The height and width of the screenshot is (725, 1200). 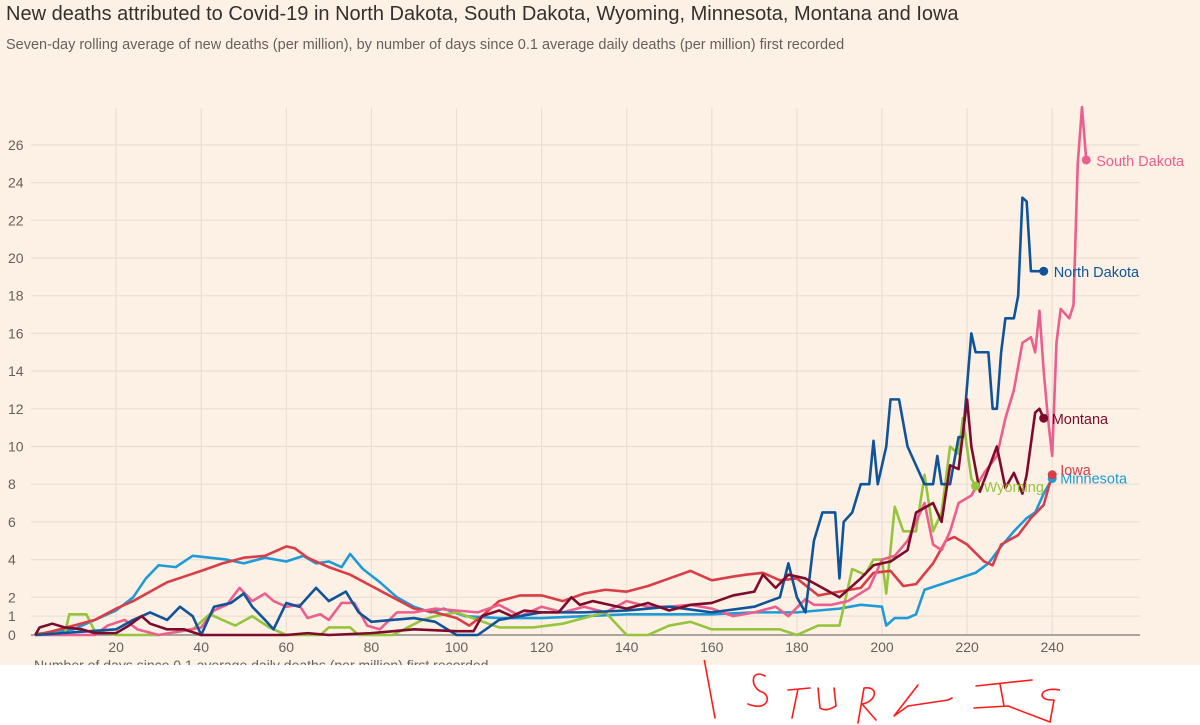 What do you see at coordinates (1014, 488) in the screenshot?
I see `series-label-wyoming: Wyoming` at bounding box center [1014, 488].